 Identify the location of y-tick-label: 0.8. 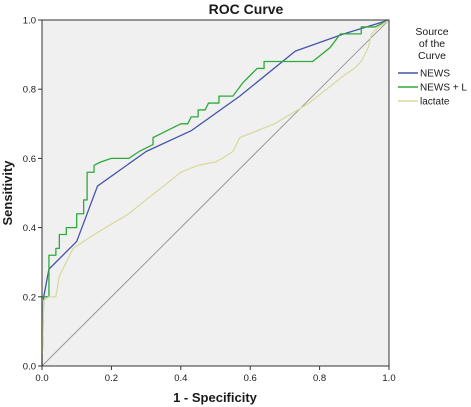
(29, 90).